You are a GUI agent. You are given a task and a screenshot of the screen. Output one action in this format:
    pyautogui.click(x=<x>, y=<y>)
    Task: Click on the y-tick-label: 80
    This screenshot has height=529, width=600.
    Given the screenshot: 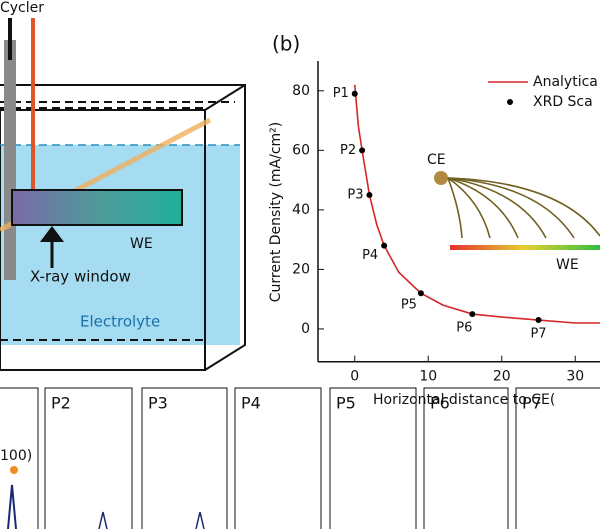 What is the action you would take?
    pyautogui.click(x=301, y=91)
    